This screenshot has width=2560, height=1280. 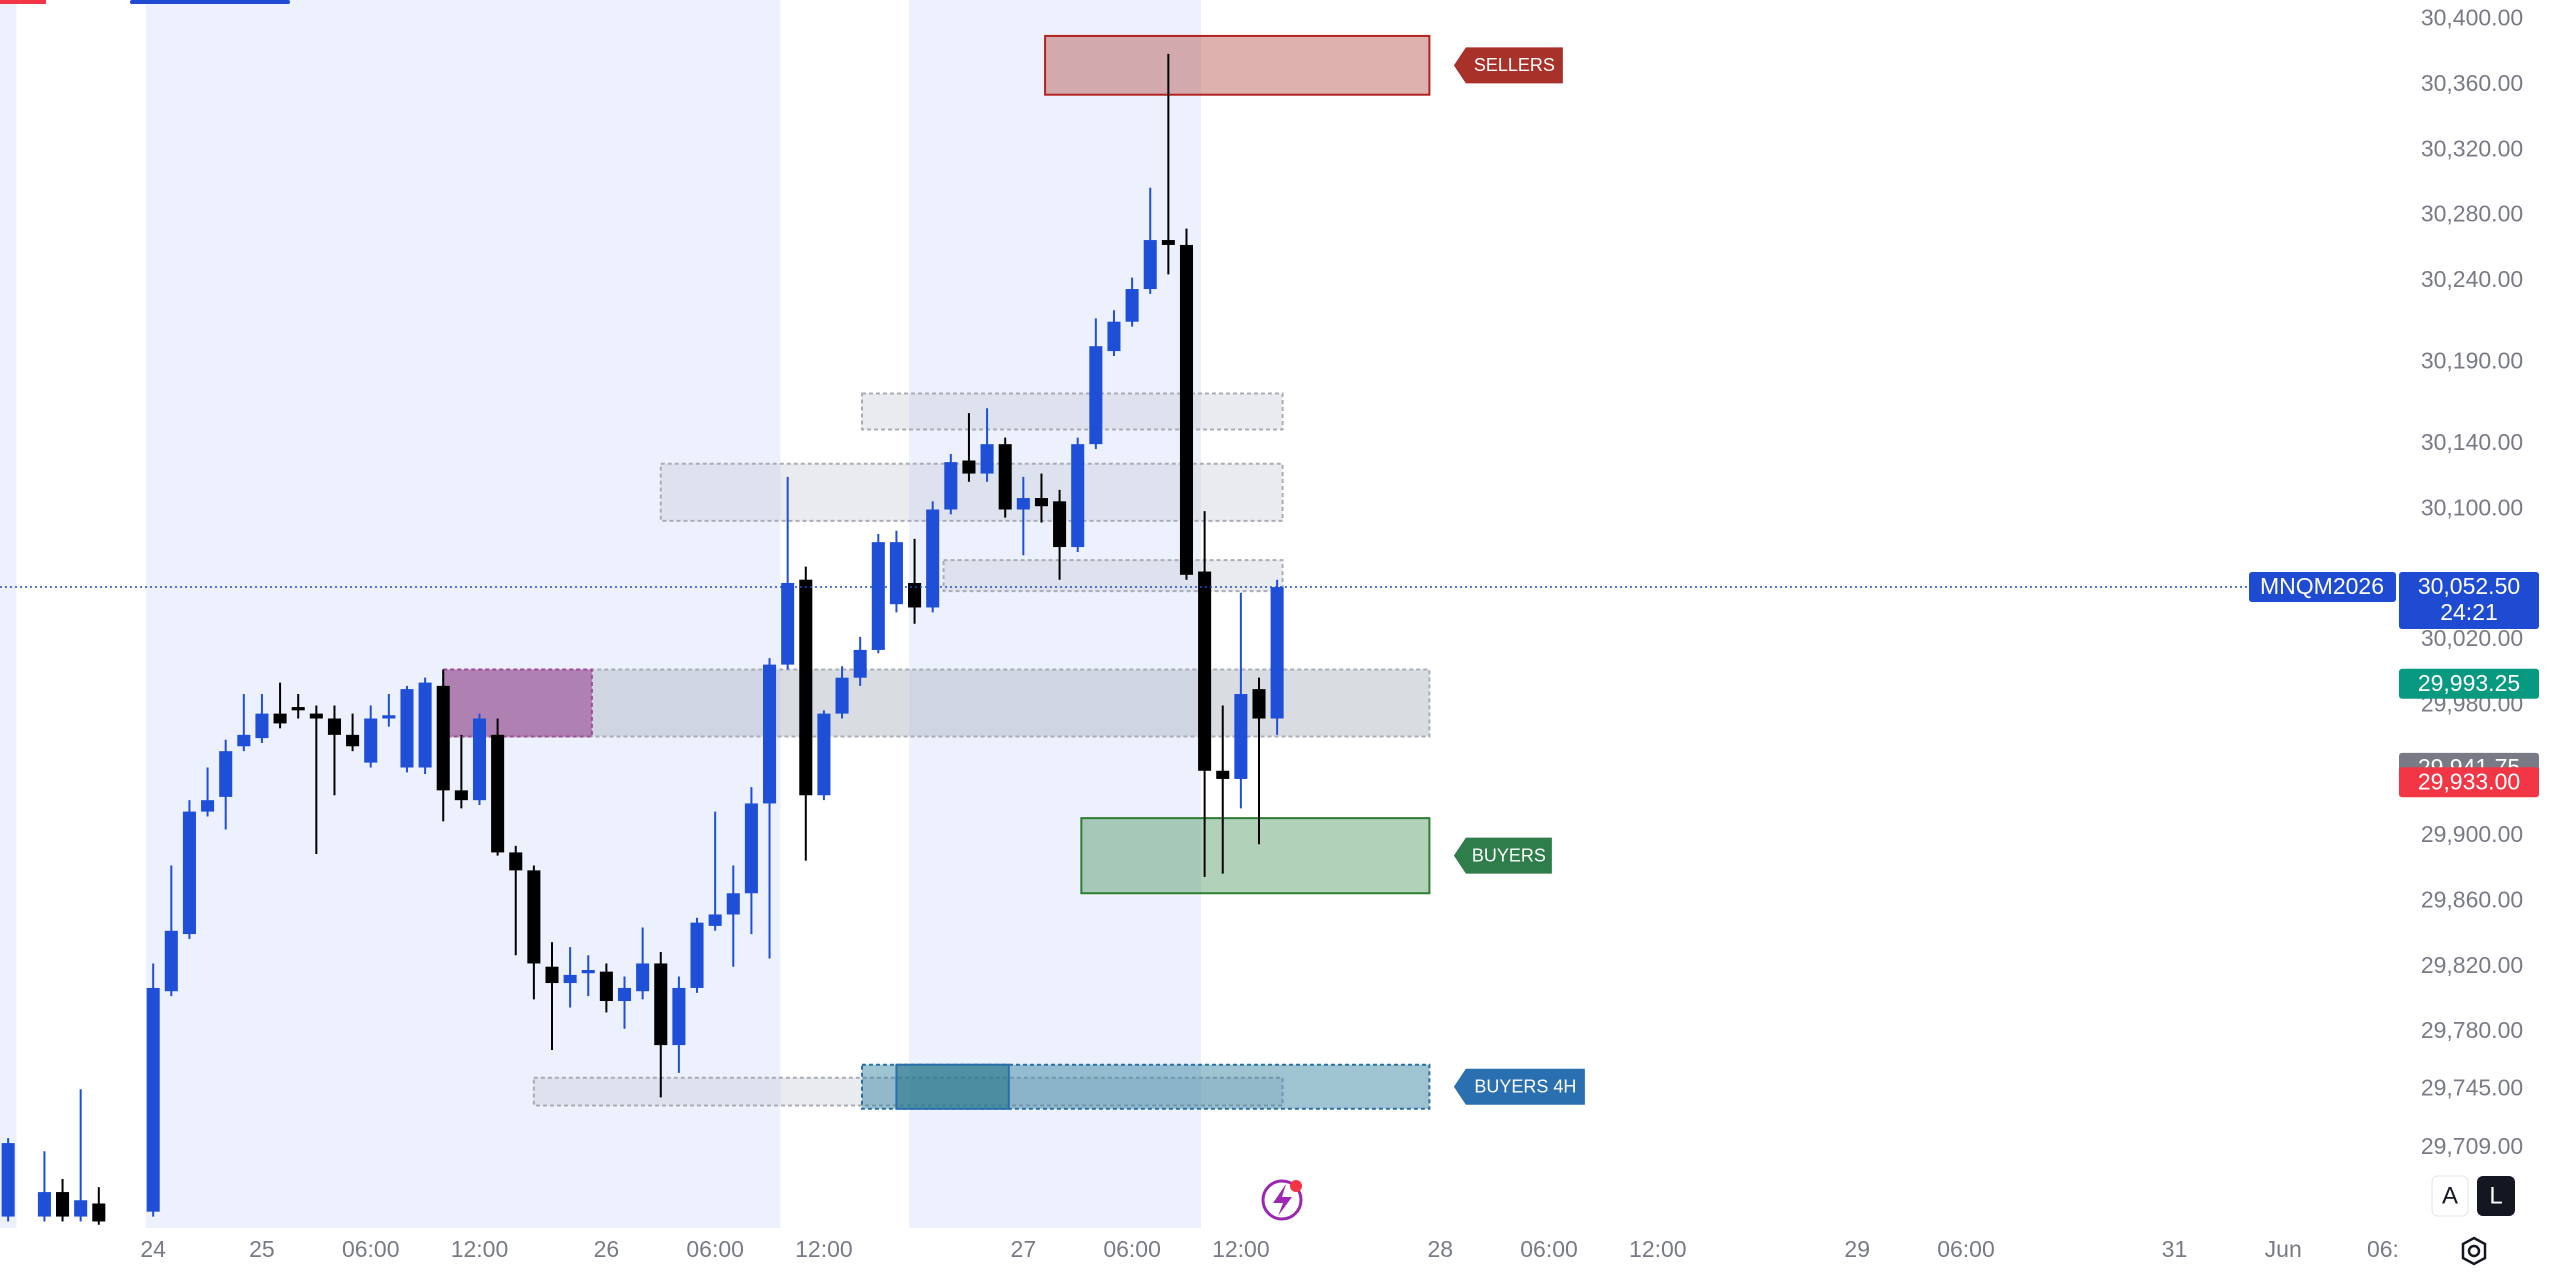 I want to click on y-tick-label: 29,860.00, so click(x=2472, y=899).